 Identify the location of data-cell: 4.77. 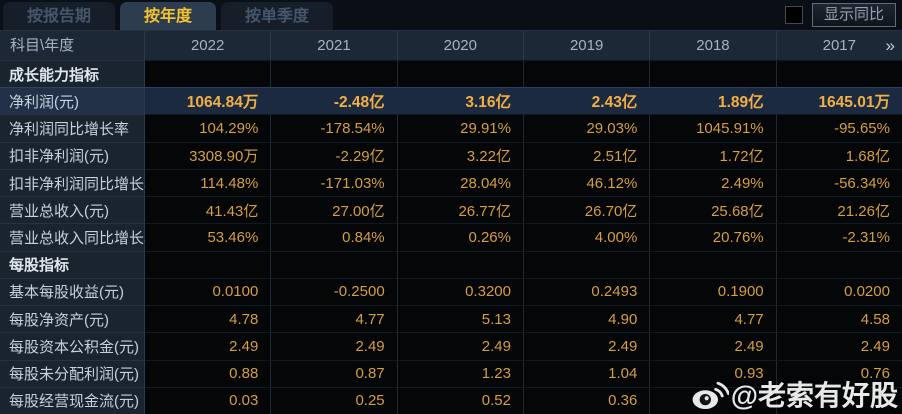
(334, 319).